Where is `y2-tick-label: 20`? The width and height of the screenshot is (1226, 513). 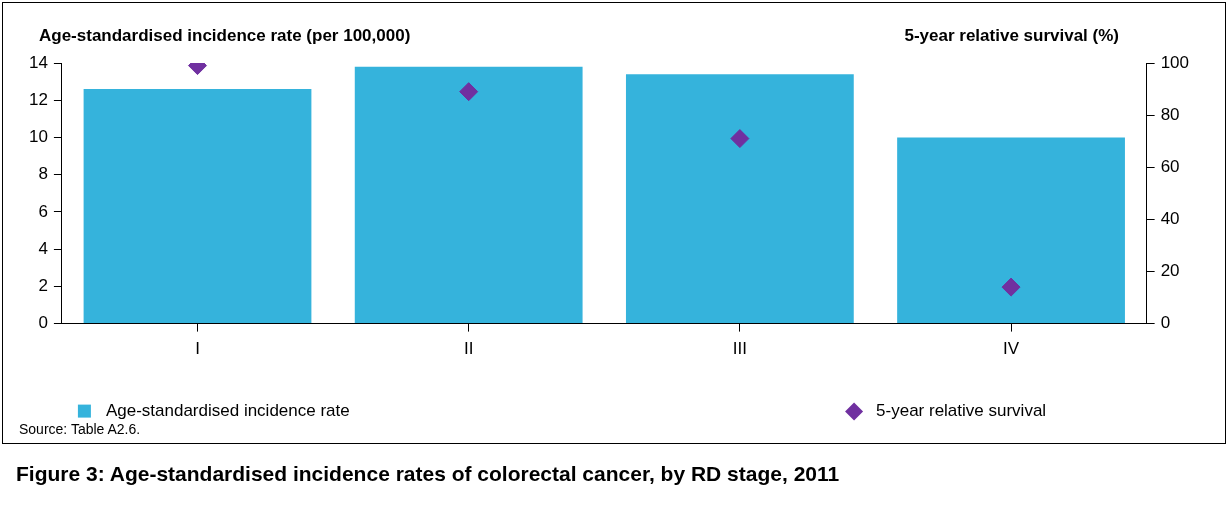 y2-tick-label: 20 is located at coordinates (1170, 271).